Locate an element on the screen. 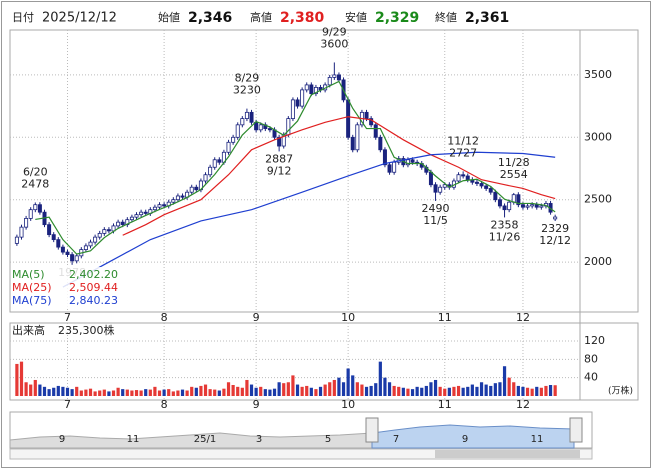 This screenshot has height=470, width=653. navigator-label: 3 is located at coordinates (259, 439).